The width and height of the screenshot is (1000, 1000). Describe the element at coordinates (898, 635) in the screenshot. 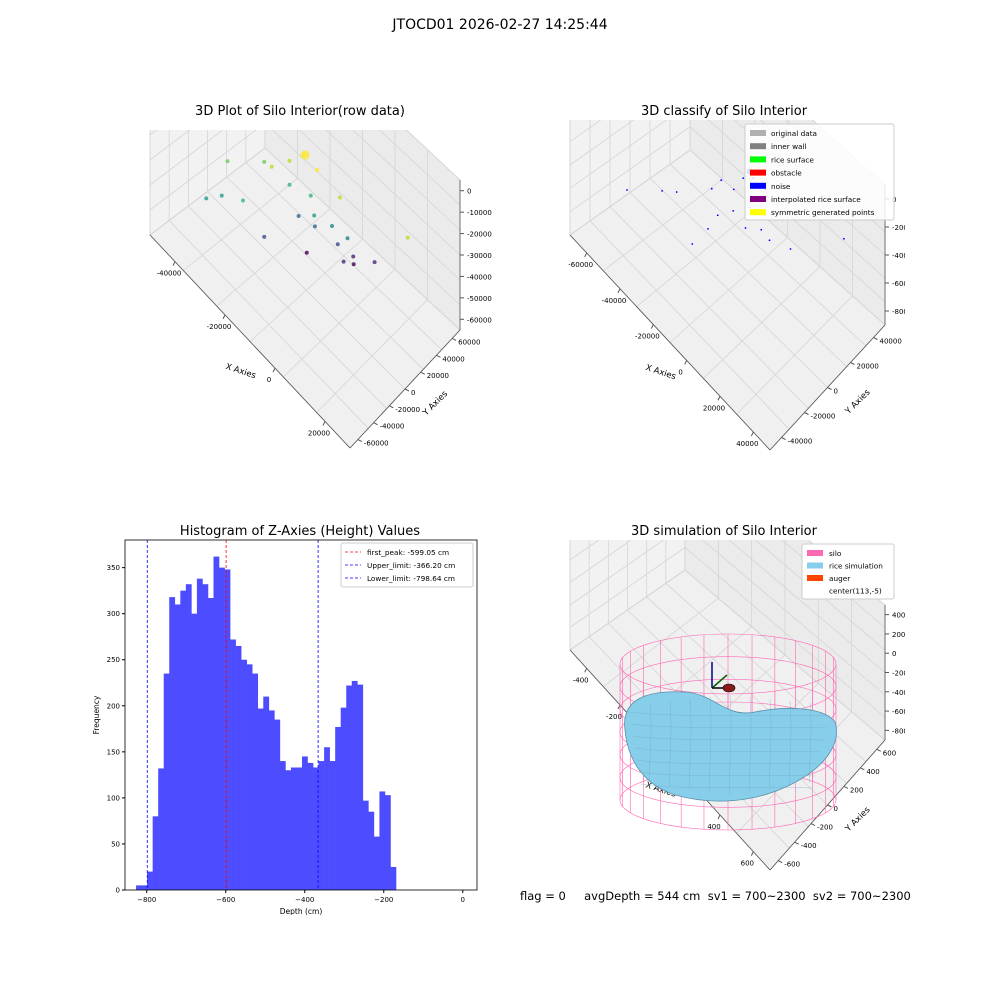

I see `z-tick-label: 200` at that location.